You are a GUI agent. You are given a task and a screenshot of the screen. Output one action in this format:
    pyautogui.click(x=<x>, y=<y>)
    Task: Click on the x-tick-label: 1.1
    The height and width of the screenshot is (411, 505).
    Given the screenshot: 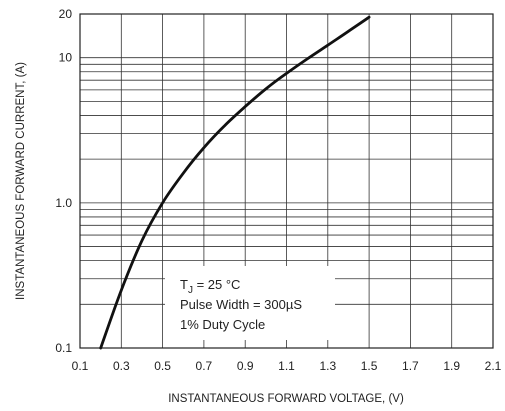 What is the action you would take?
    pyautogui.click(x=286, y=366)
    